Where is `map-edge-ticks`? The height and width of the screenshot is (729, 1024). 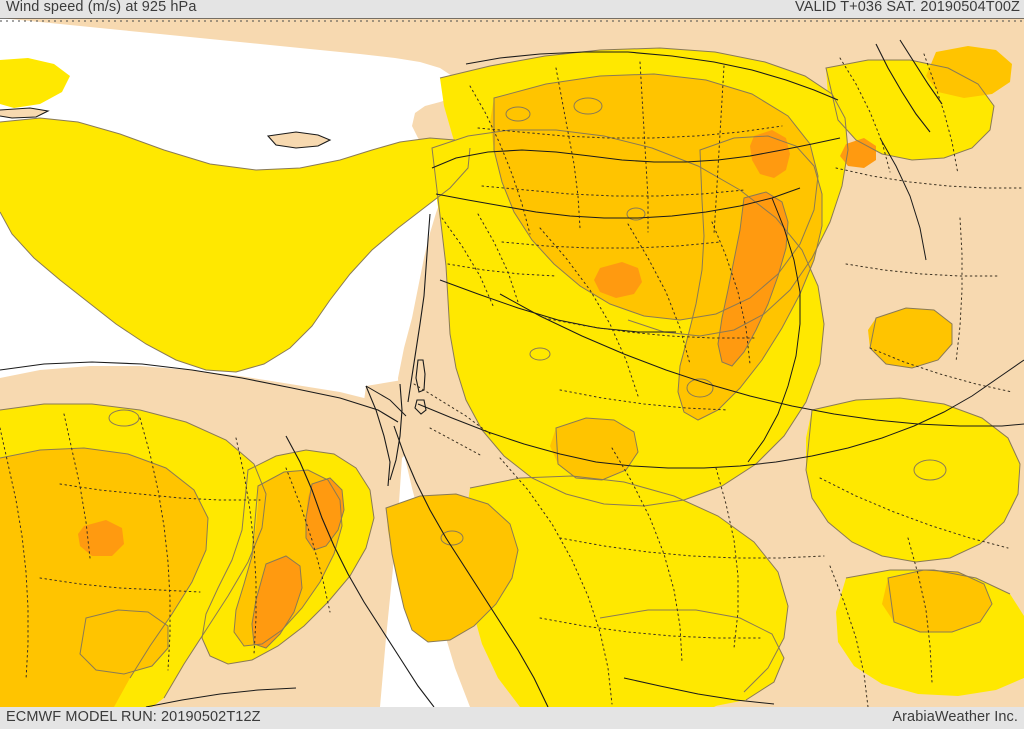
map-edge-ticks is located at coordinates (512, 20).